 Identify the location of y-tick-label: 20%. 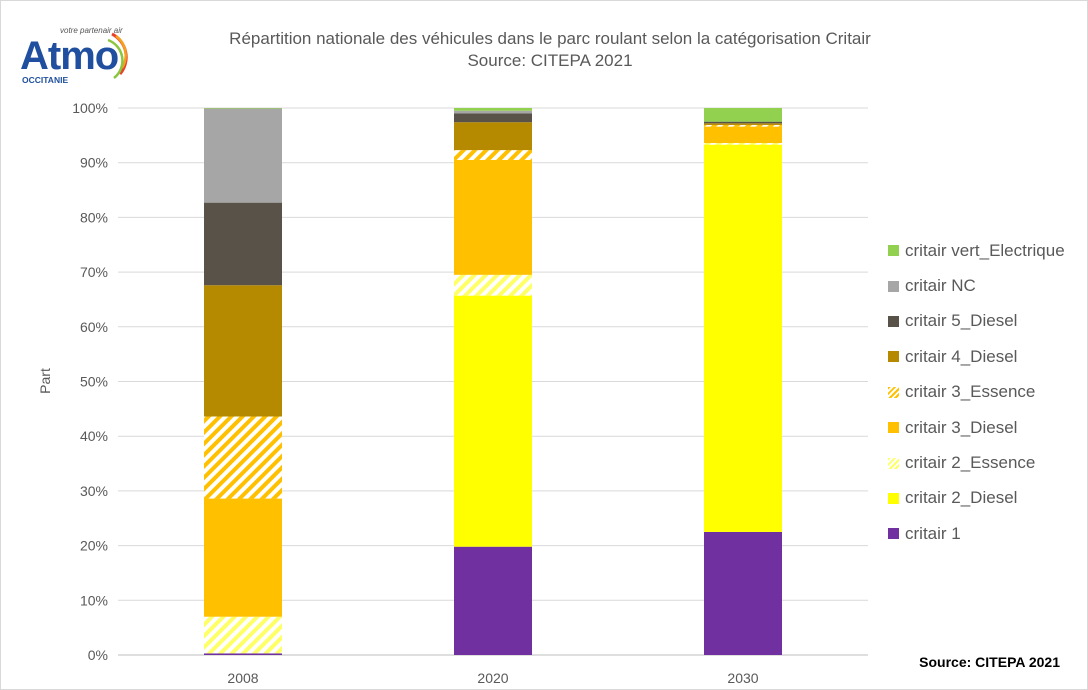
(94, 546).